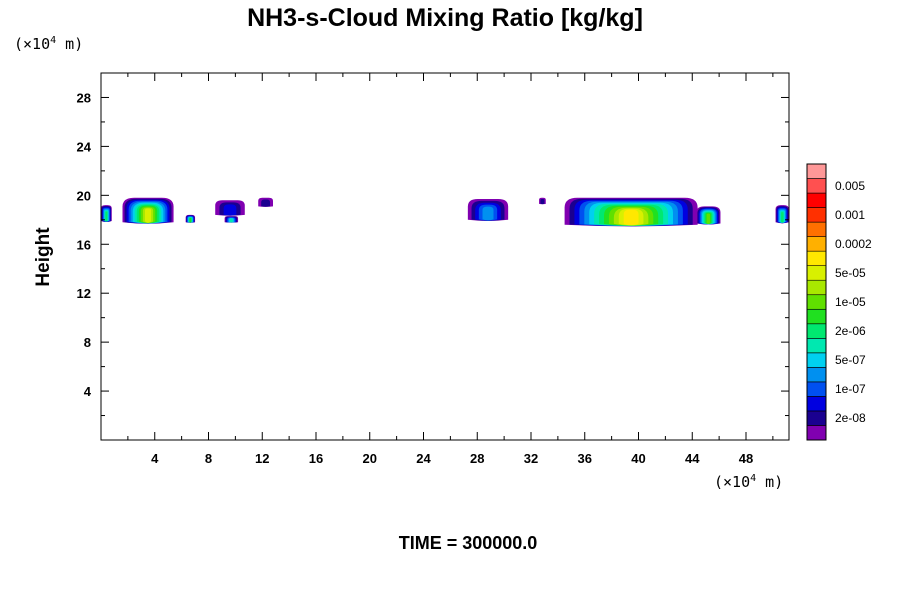  I want to click on x-tick-label: 48, so click(746, 458).